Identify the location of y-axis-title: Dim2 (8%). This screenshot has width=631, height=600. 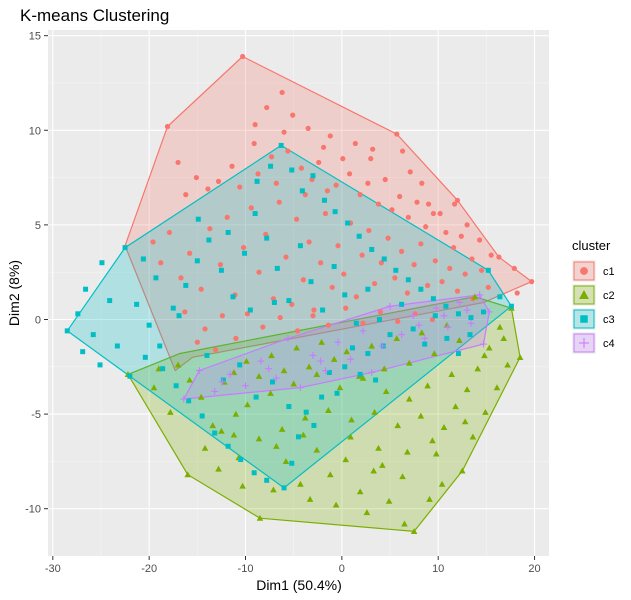
(14, 293).